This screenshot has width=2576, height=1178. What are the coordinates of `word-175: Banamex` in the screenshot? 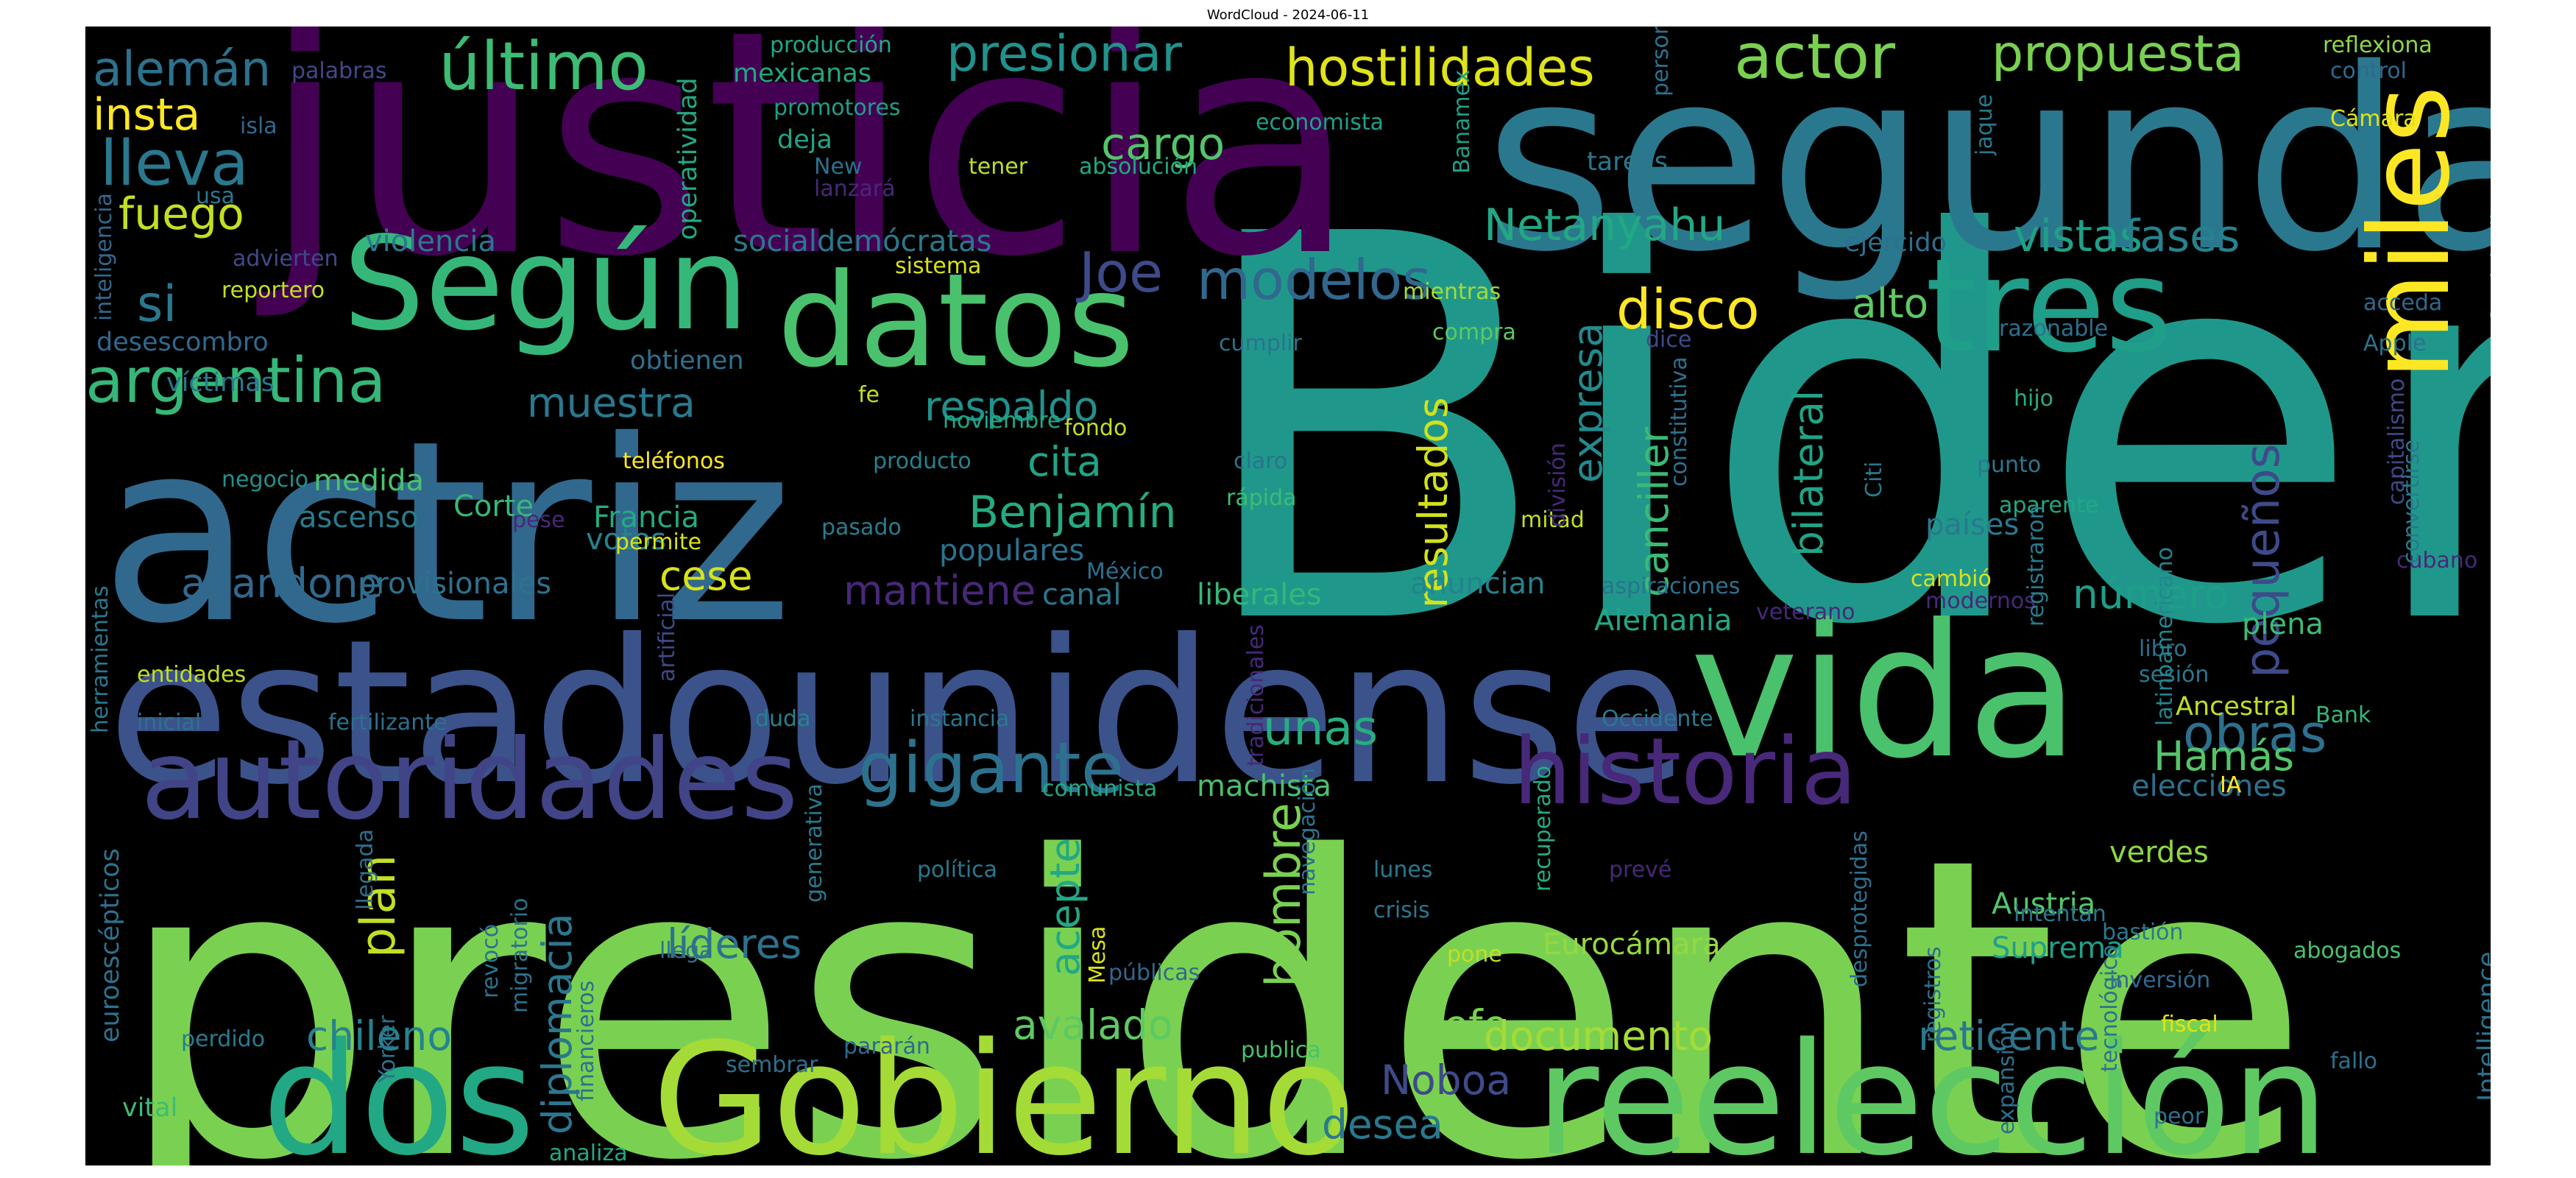 It's located at (1462, 122).